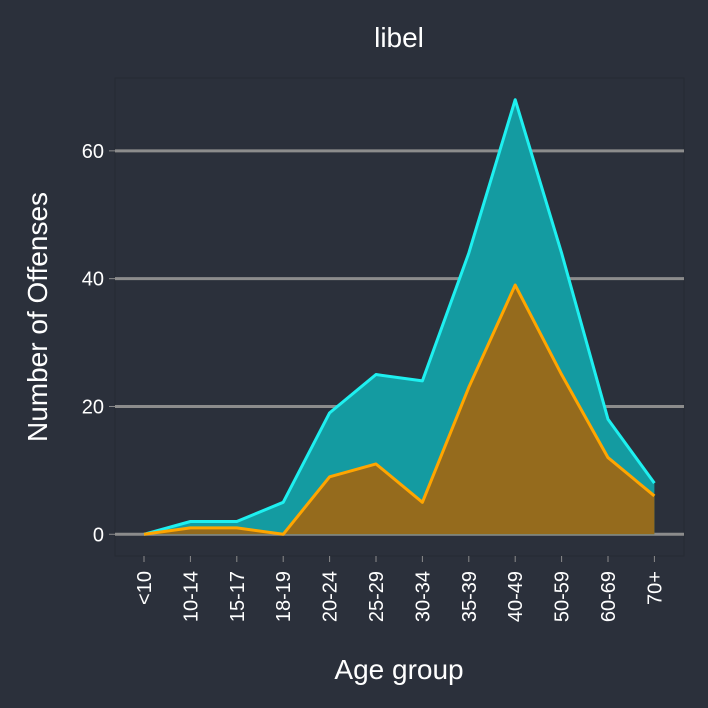 This screenshot has height=708, width=708. I want to click on y-tick-label-20: 20, so click(93, 407).